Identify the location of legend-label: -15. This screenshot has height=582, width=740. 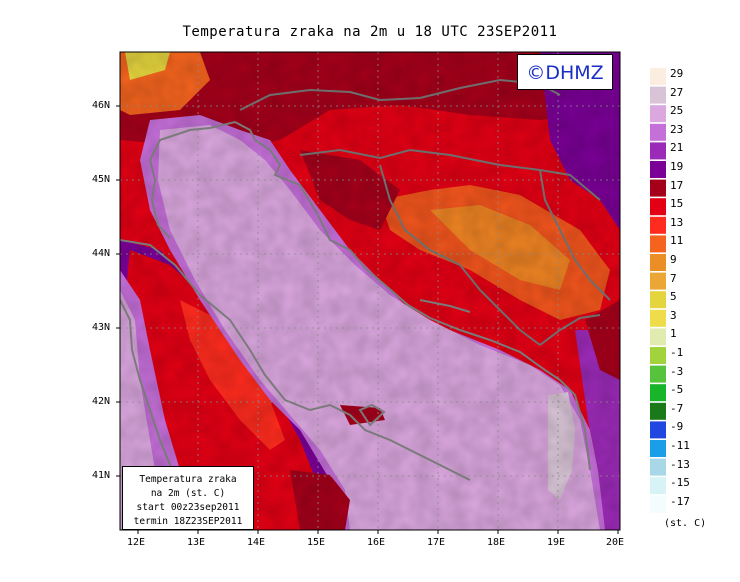
(680, 483).